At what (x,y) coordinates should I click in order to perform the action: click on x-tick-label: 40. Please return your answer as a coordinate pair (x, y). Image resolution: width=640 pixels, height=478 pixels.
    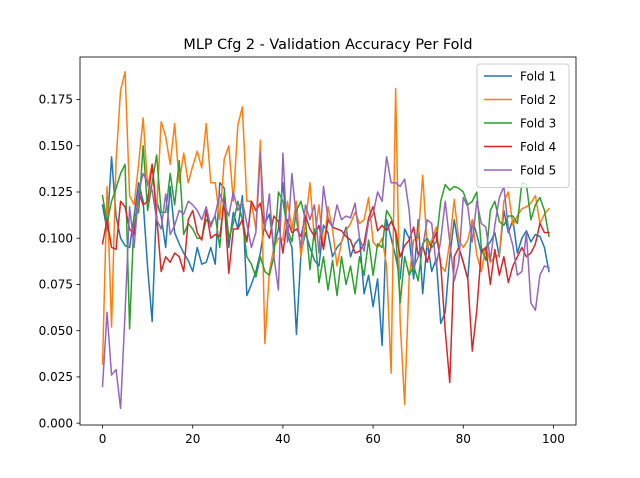
    Looking at the image, I should click on (282, 439).